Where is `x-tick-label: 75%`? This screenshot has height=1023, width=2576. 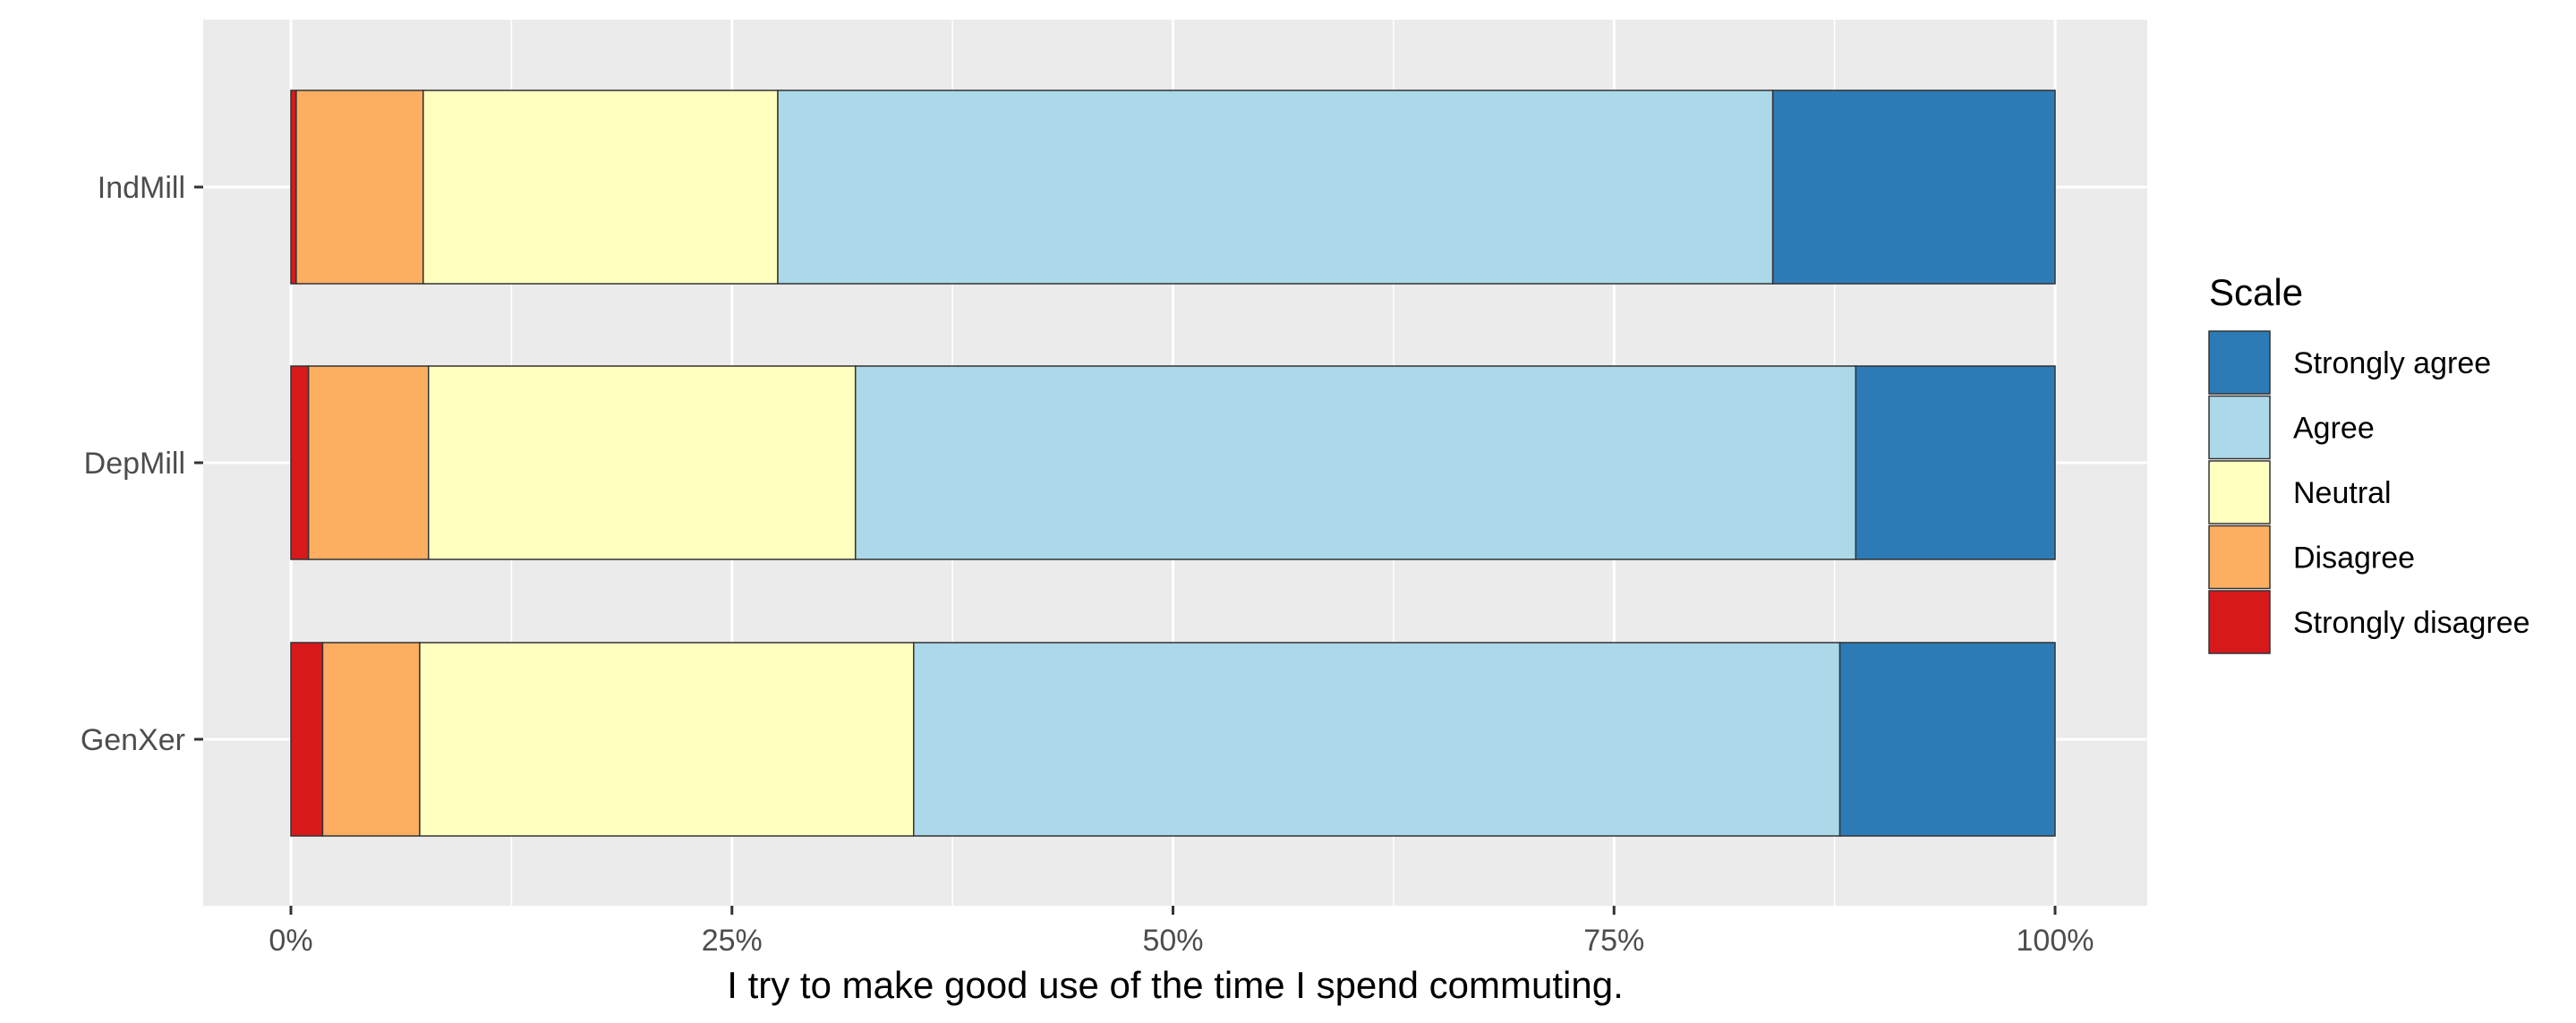 x-tick-label: 75% is located at coordinates (1613, 941).